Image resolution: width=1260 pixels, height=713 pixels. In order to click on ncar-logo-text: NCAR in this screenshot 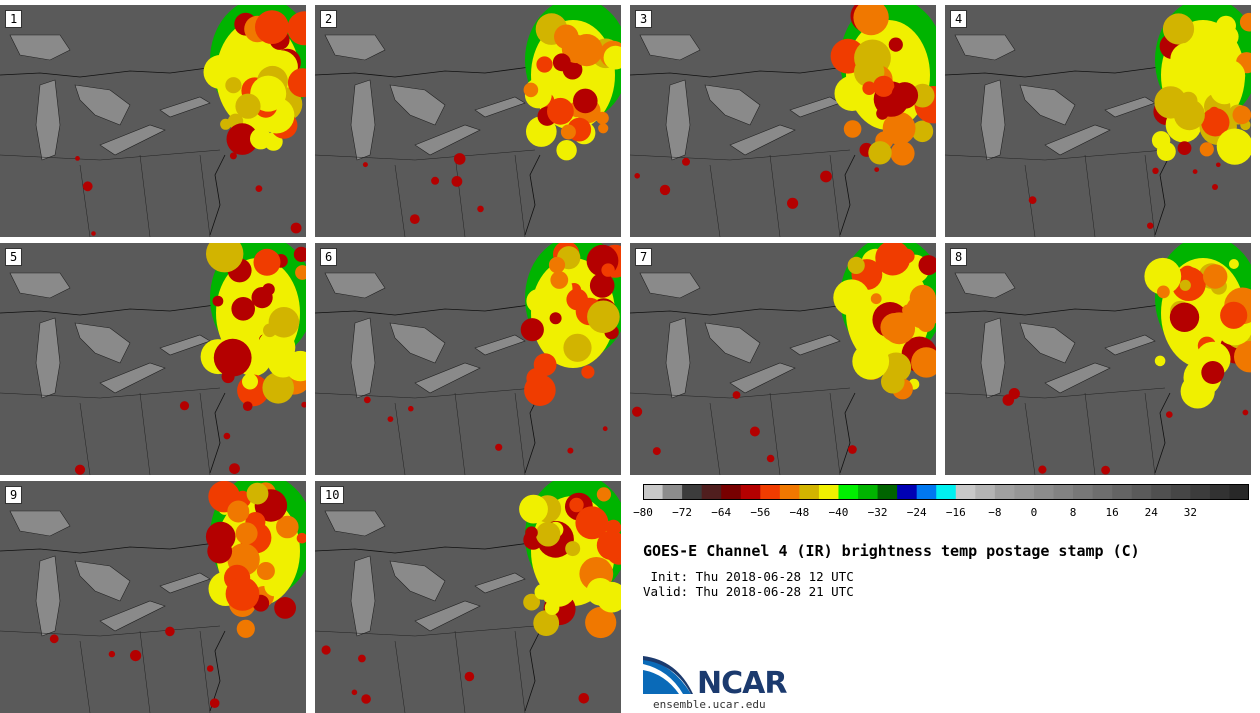, I will do `click(742, 683)`.